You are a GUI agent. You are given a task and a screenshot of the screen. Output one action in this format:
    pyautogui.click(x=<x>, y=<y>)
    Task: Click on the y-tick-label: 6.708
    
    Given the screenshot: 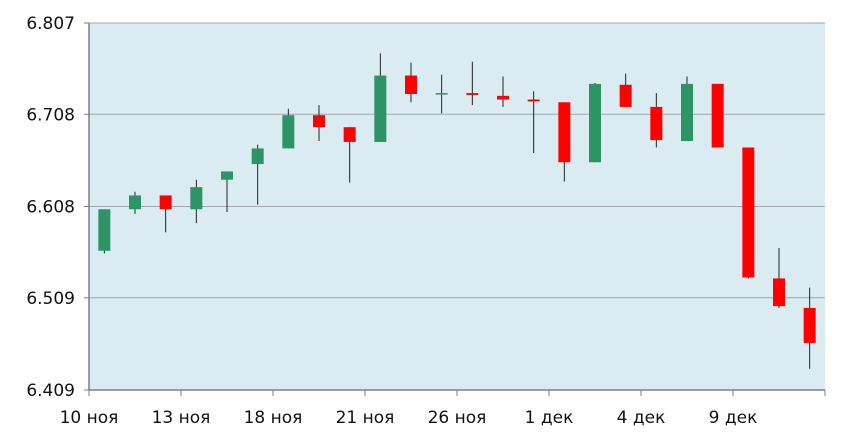 What is the action you would take?
    pyautogui.click(x=50, y=115)
    